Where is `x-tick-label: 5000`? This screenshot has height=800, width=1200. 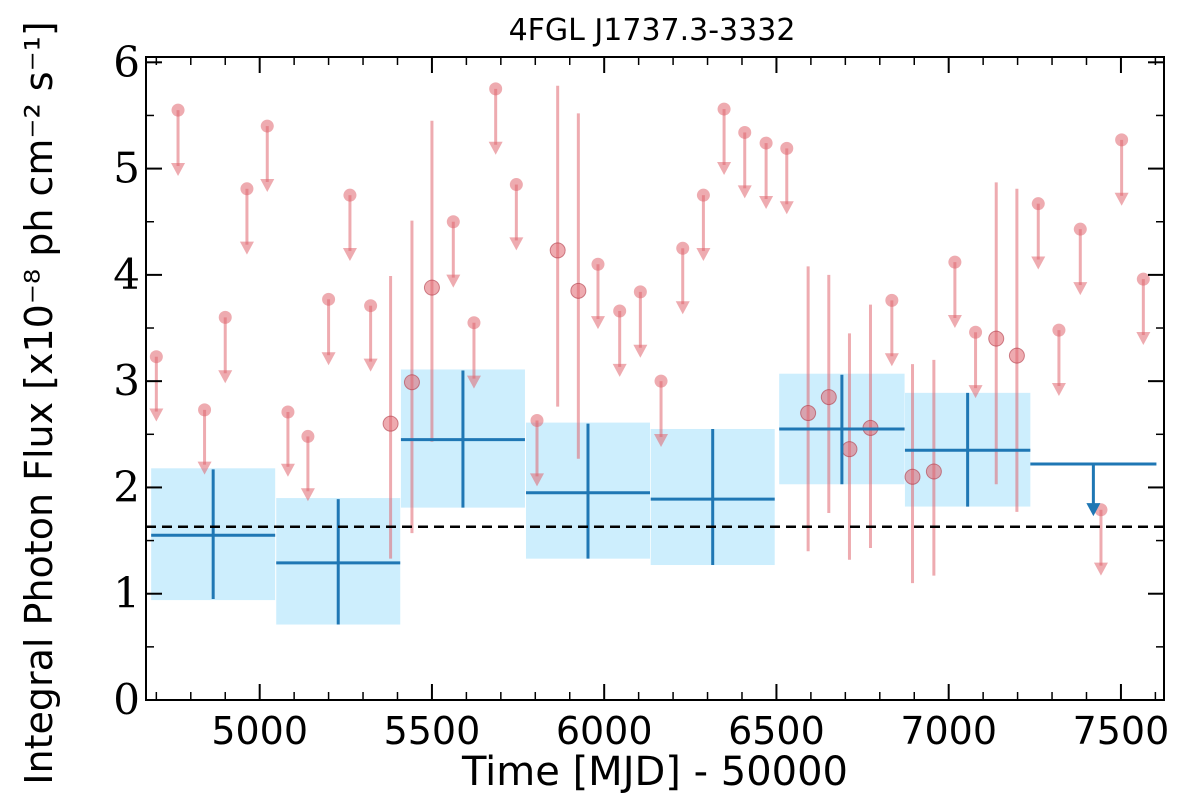
x-tick-label: 5000 is located at coordinates (259, 731).